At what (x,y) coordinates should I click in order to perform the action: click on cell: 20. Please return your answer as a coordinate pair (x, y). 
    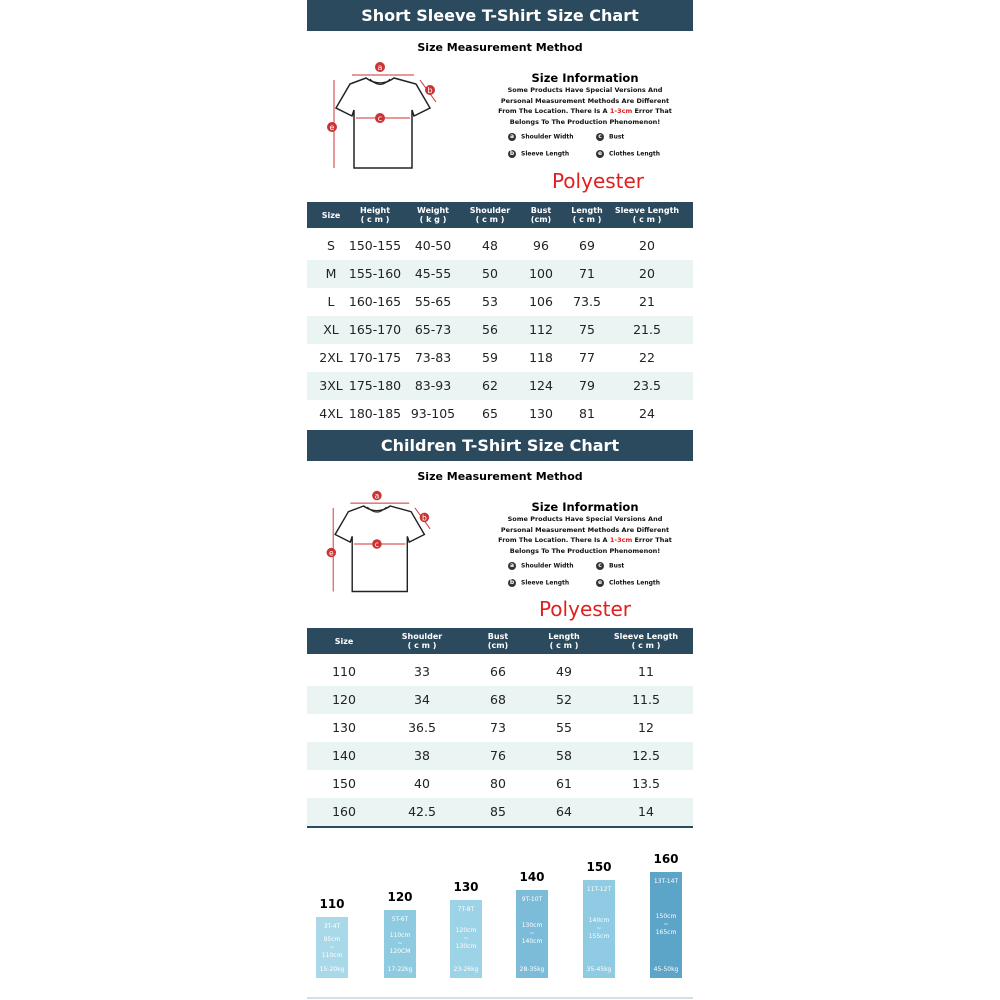
    Looking at the image, I should click on (647, 245).